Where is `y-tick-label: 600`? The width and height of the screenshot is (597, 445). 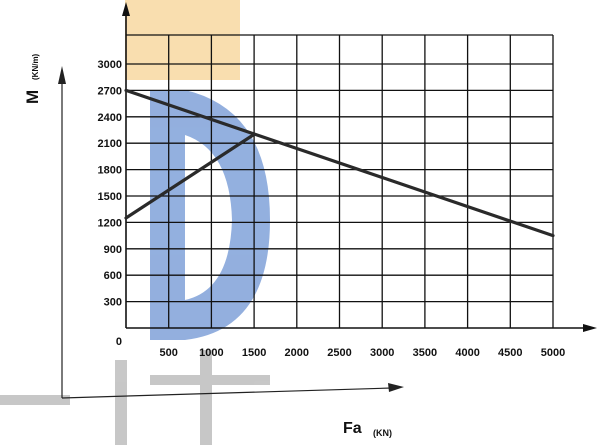 y-tick-label: 600 is located at coordinates (113, 276).